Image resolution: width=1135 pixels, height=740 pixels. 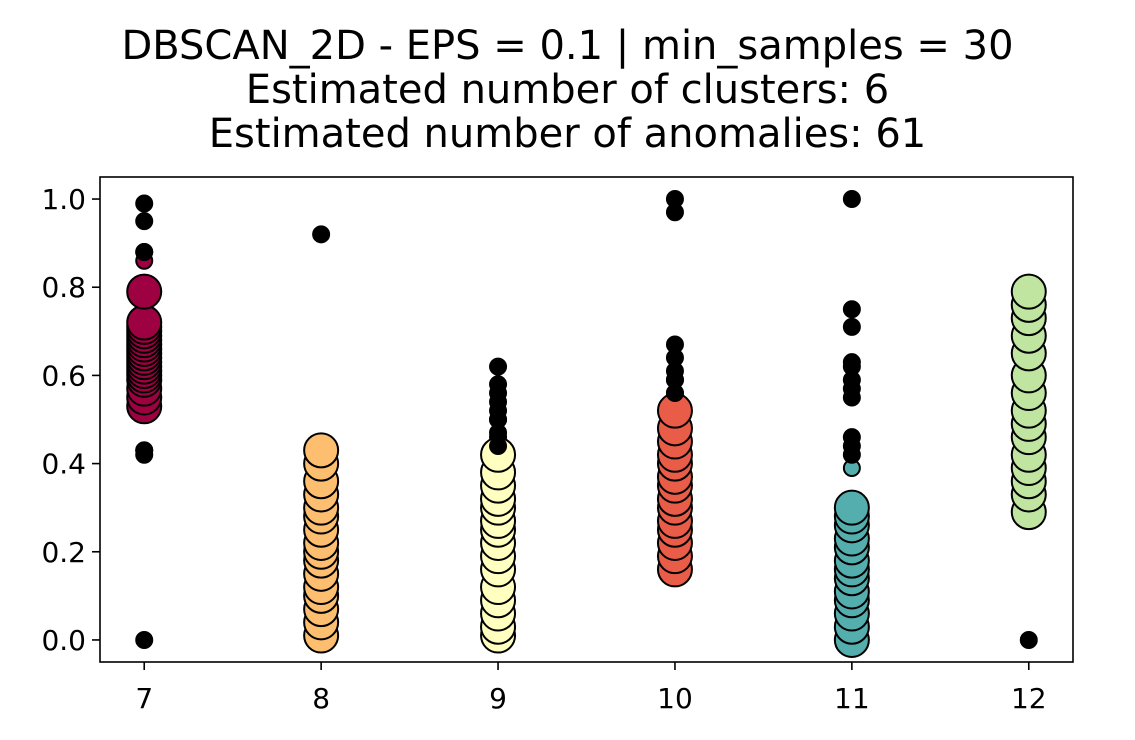 What do you see at coordinates (1029, 698) in the screenshot?
I see `x-tick-label: 12` at bounding box center [1029, 698].